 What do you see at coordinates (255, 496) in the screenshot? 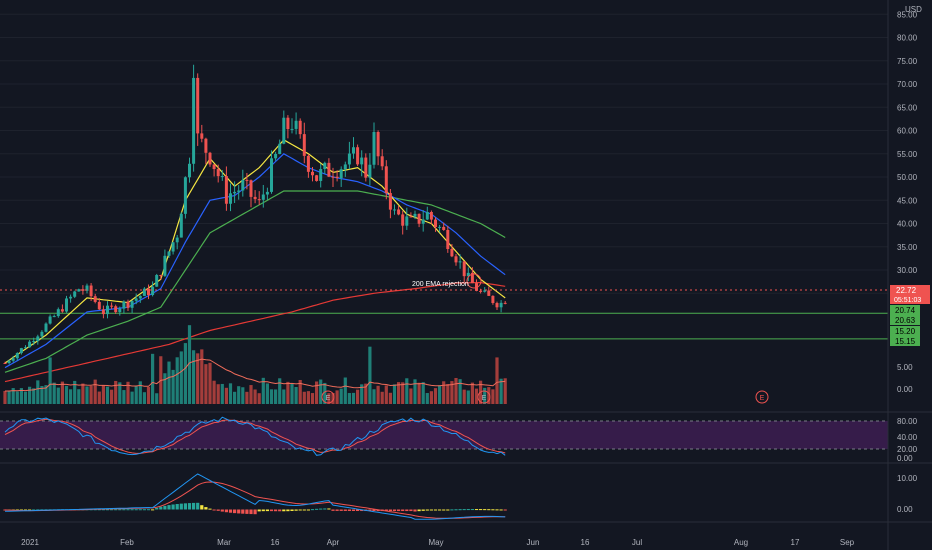
I see `macd-pane` at bounding box center [255, 496].